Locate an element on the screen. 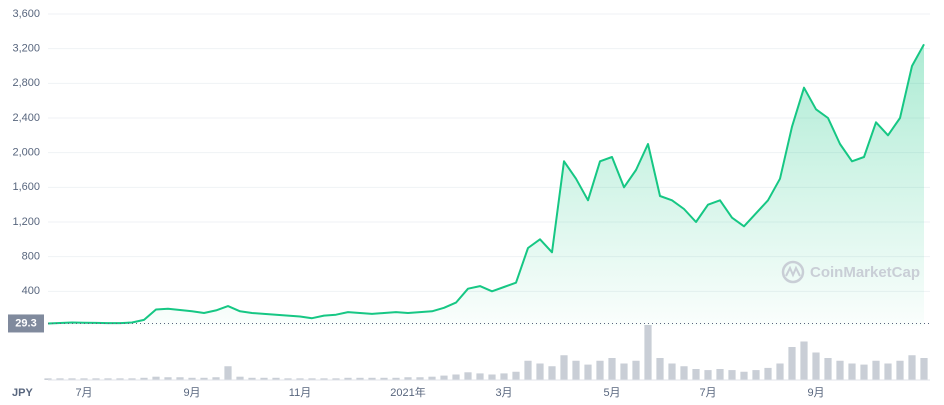 The height and width of the screenshot is (405, 944). y-tick-label: 1,200 is located at coordinates (26, 222).